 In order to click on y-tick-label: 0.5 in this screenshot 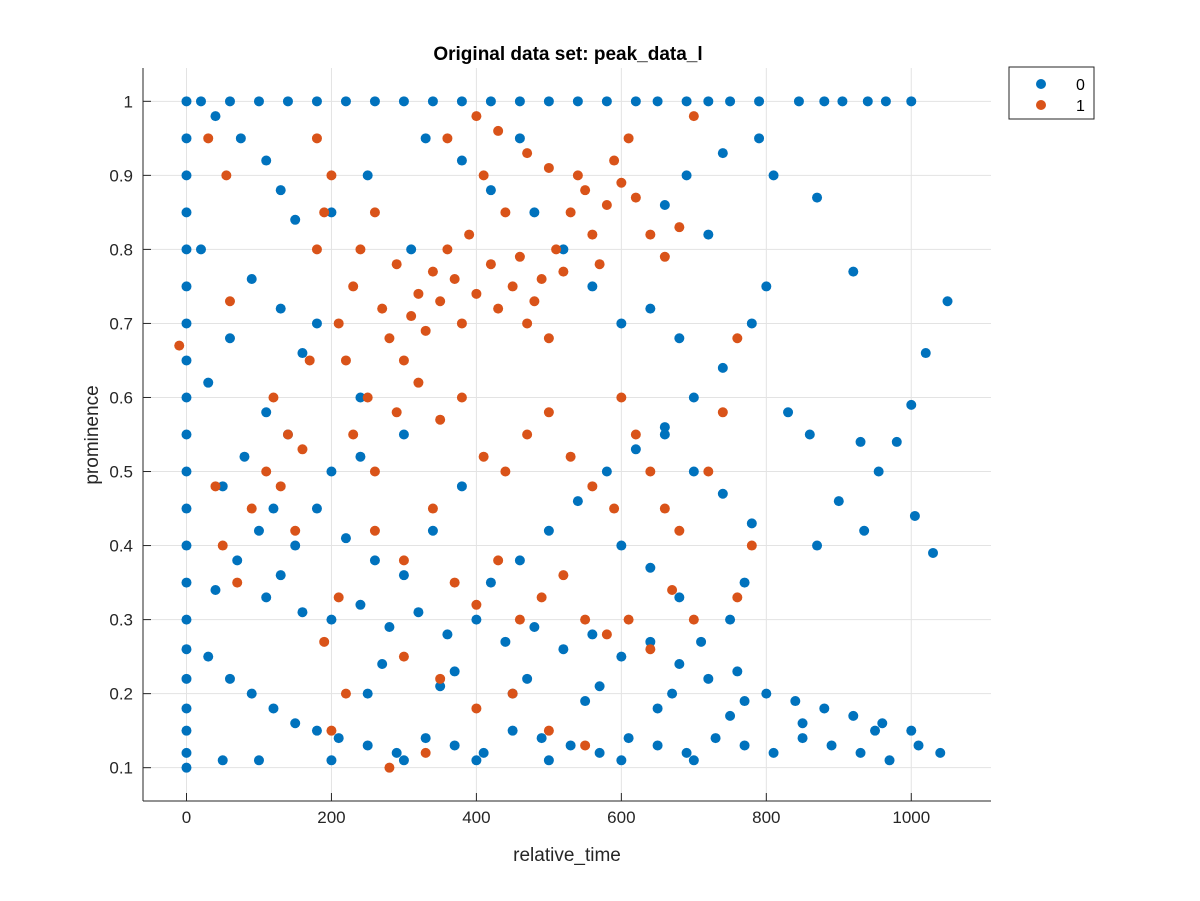, I will do `click(121, 472)`.